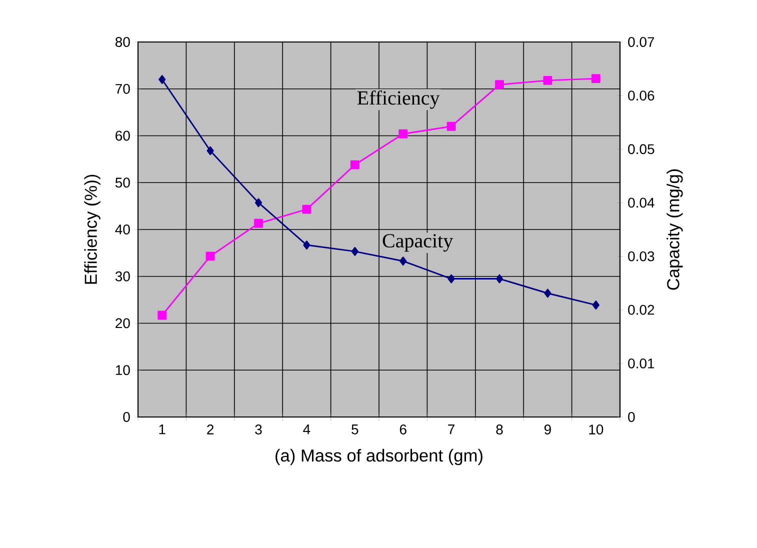 Image resolution: width=757 pixels, height=548 pixels. What do you see at coordinates (596, 429) in the screenshot?
I see `x-tick-label: 10` at bounding box center [596, 429].